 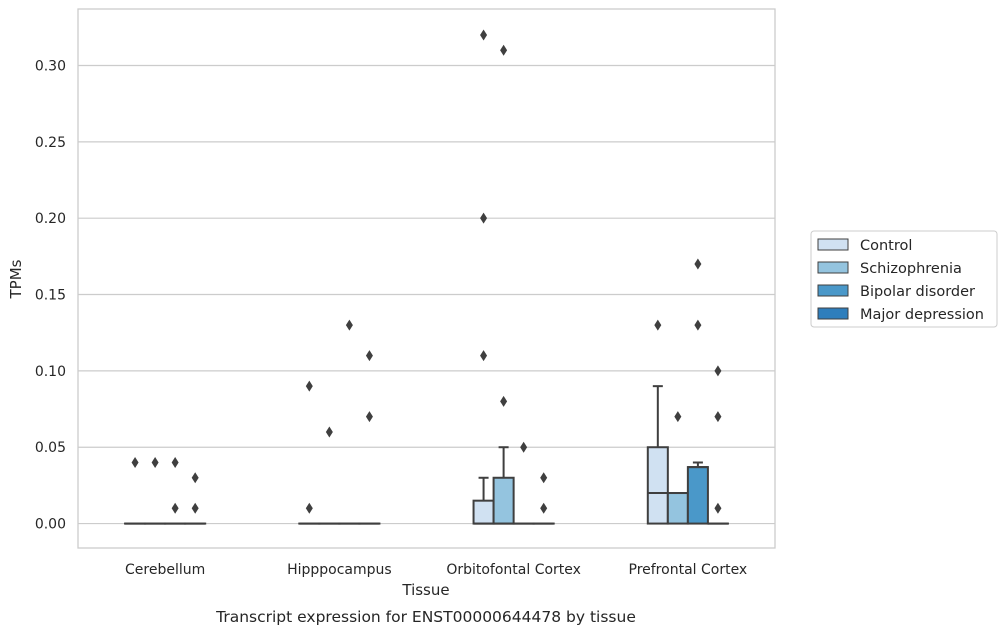 I want to click on x-tick-label: Cerebellum, so click(x=165, y=570).